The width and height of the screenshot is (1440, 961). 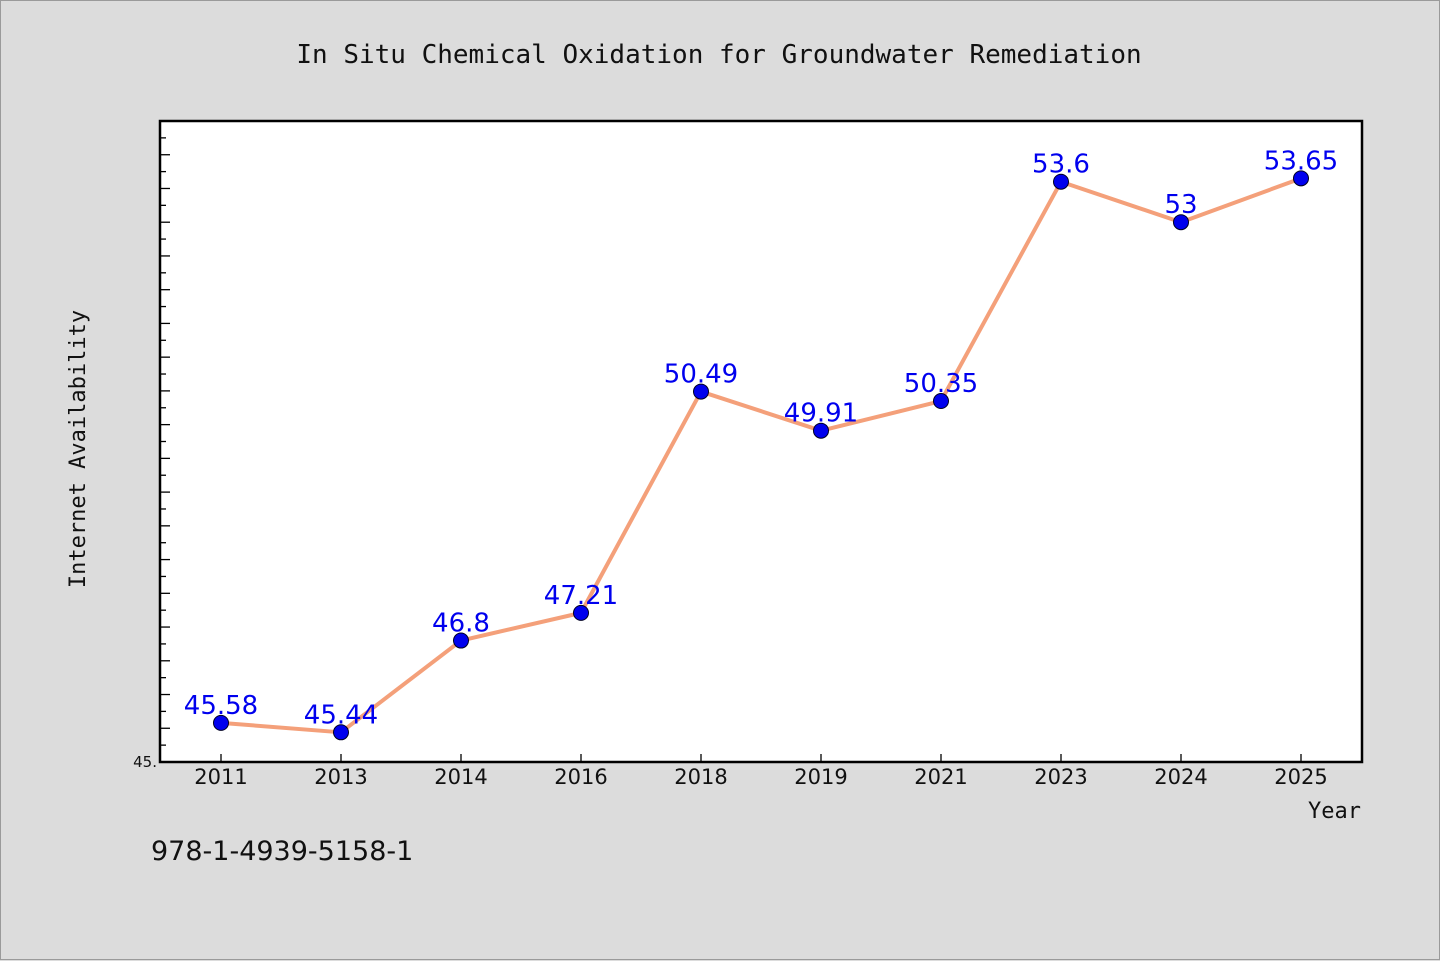 What do you see at coordinates (701, 375) in the screenshot?
I see `data-label: 50.49` at bounding box center [701, 375].